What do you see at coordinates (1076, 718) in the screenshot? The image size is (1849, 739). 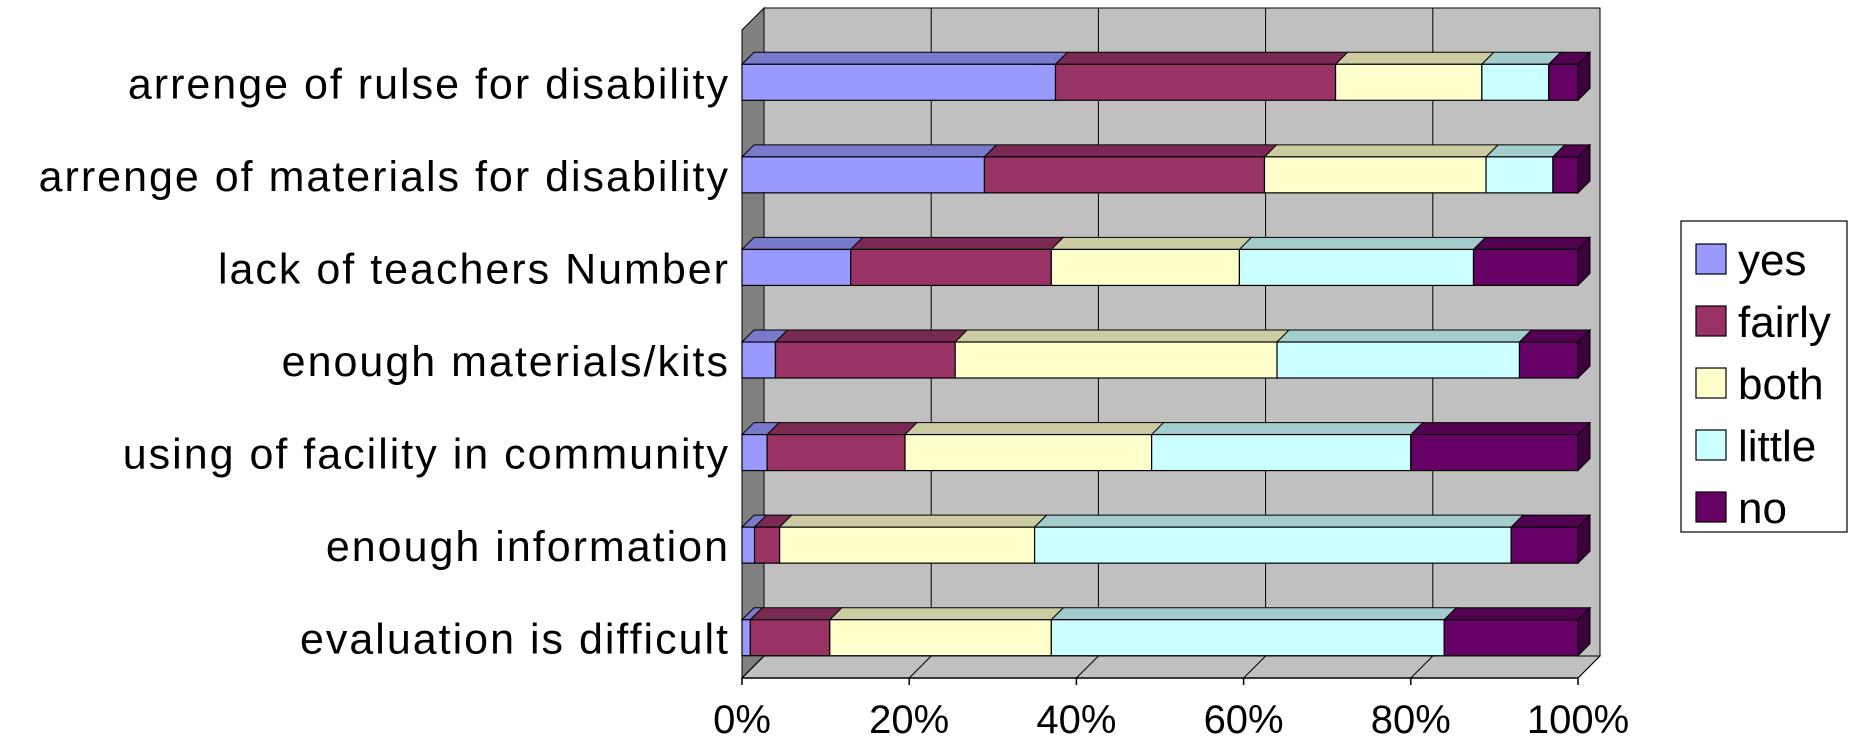 I see `x-tick-label: 40%` at bounding box center [1076, 718].